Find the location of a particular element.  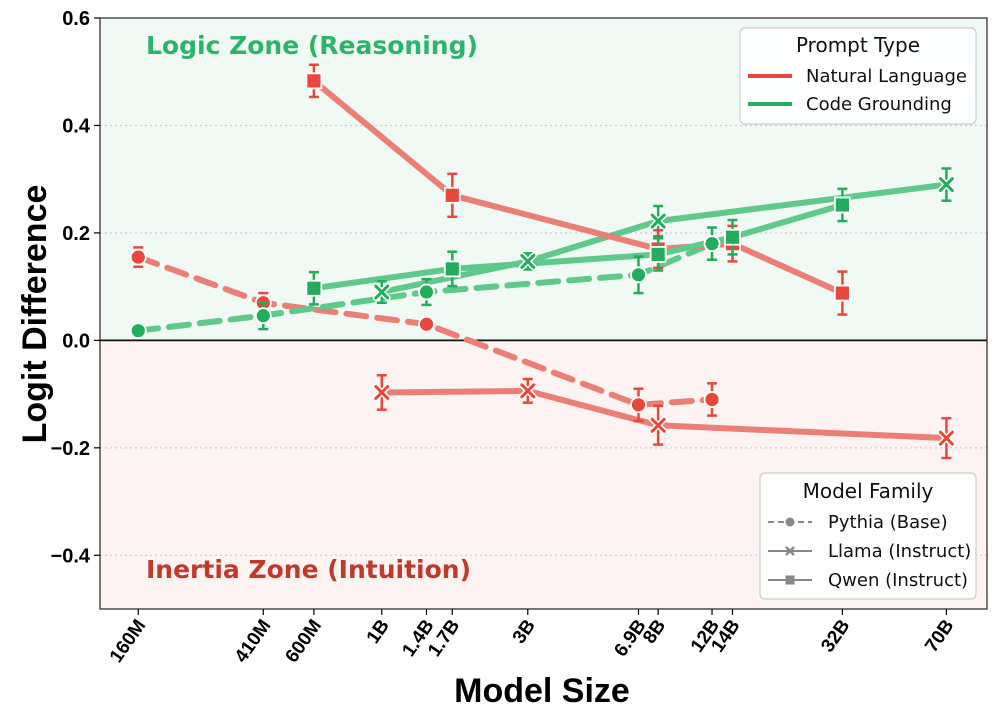

series-line is located at coordinates (664, 414).